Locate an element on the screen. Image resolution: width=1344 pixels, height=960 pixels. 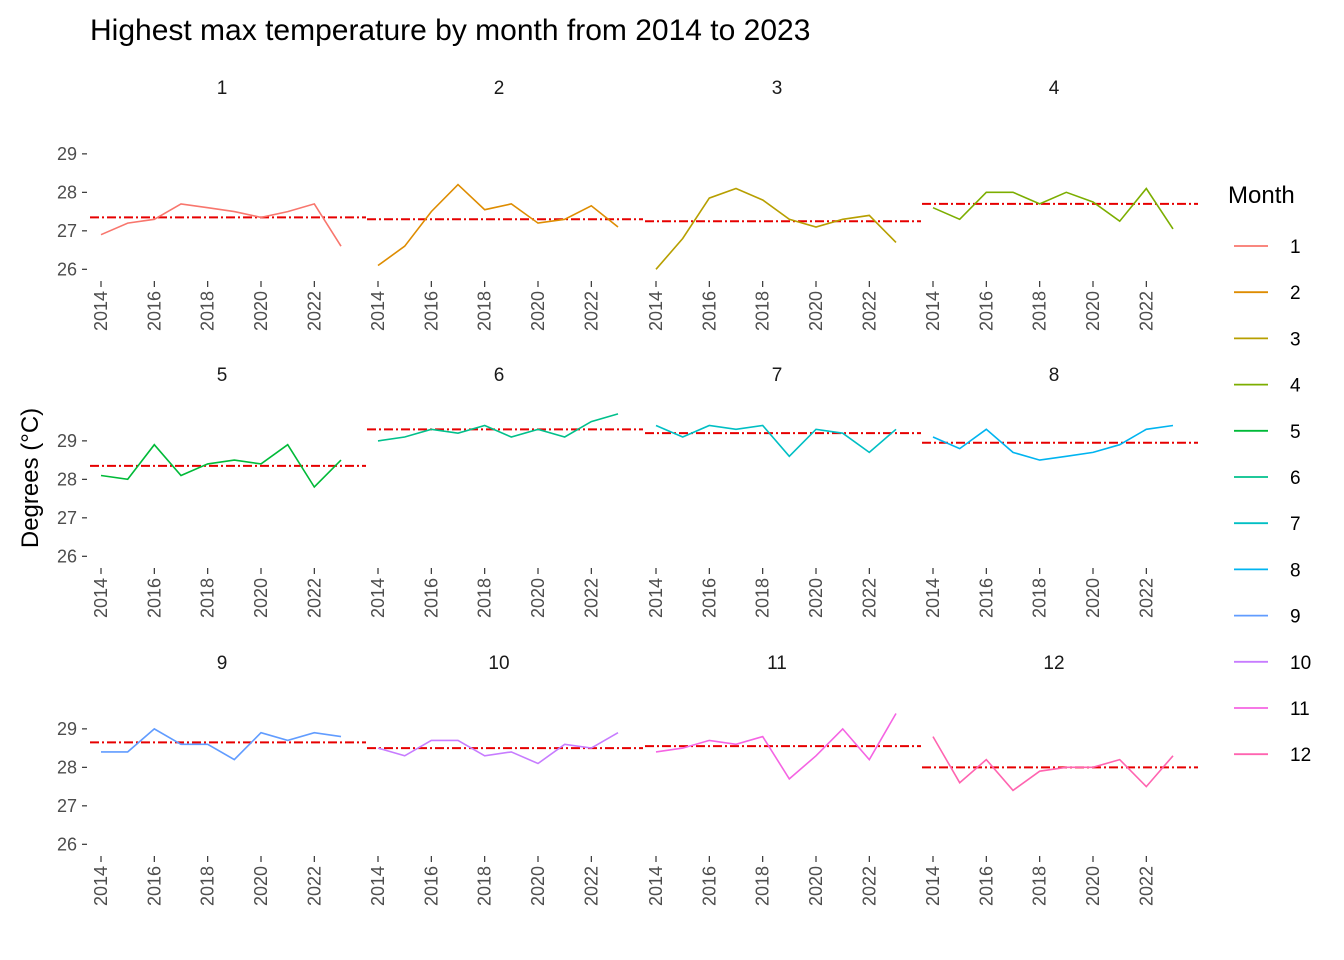
legend-item-month-9: 9 is located at coordinates (1267, 617).